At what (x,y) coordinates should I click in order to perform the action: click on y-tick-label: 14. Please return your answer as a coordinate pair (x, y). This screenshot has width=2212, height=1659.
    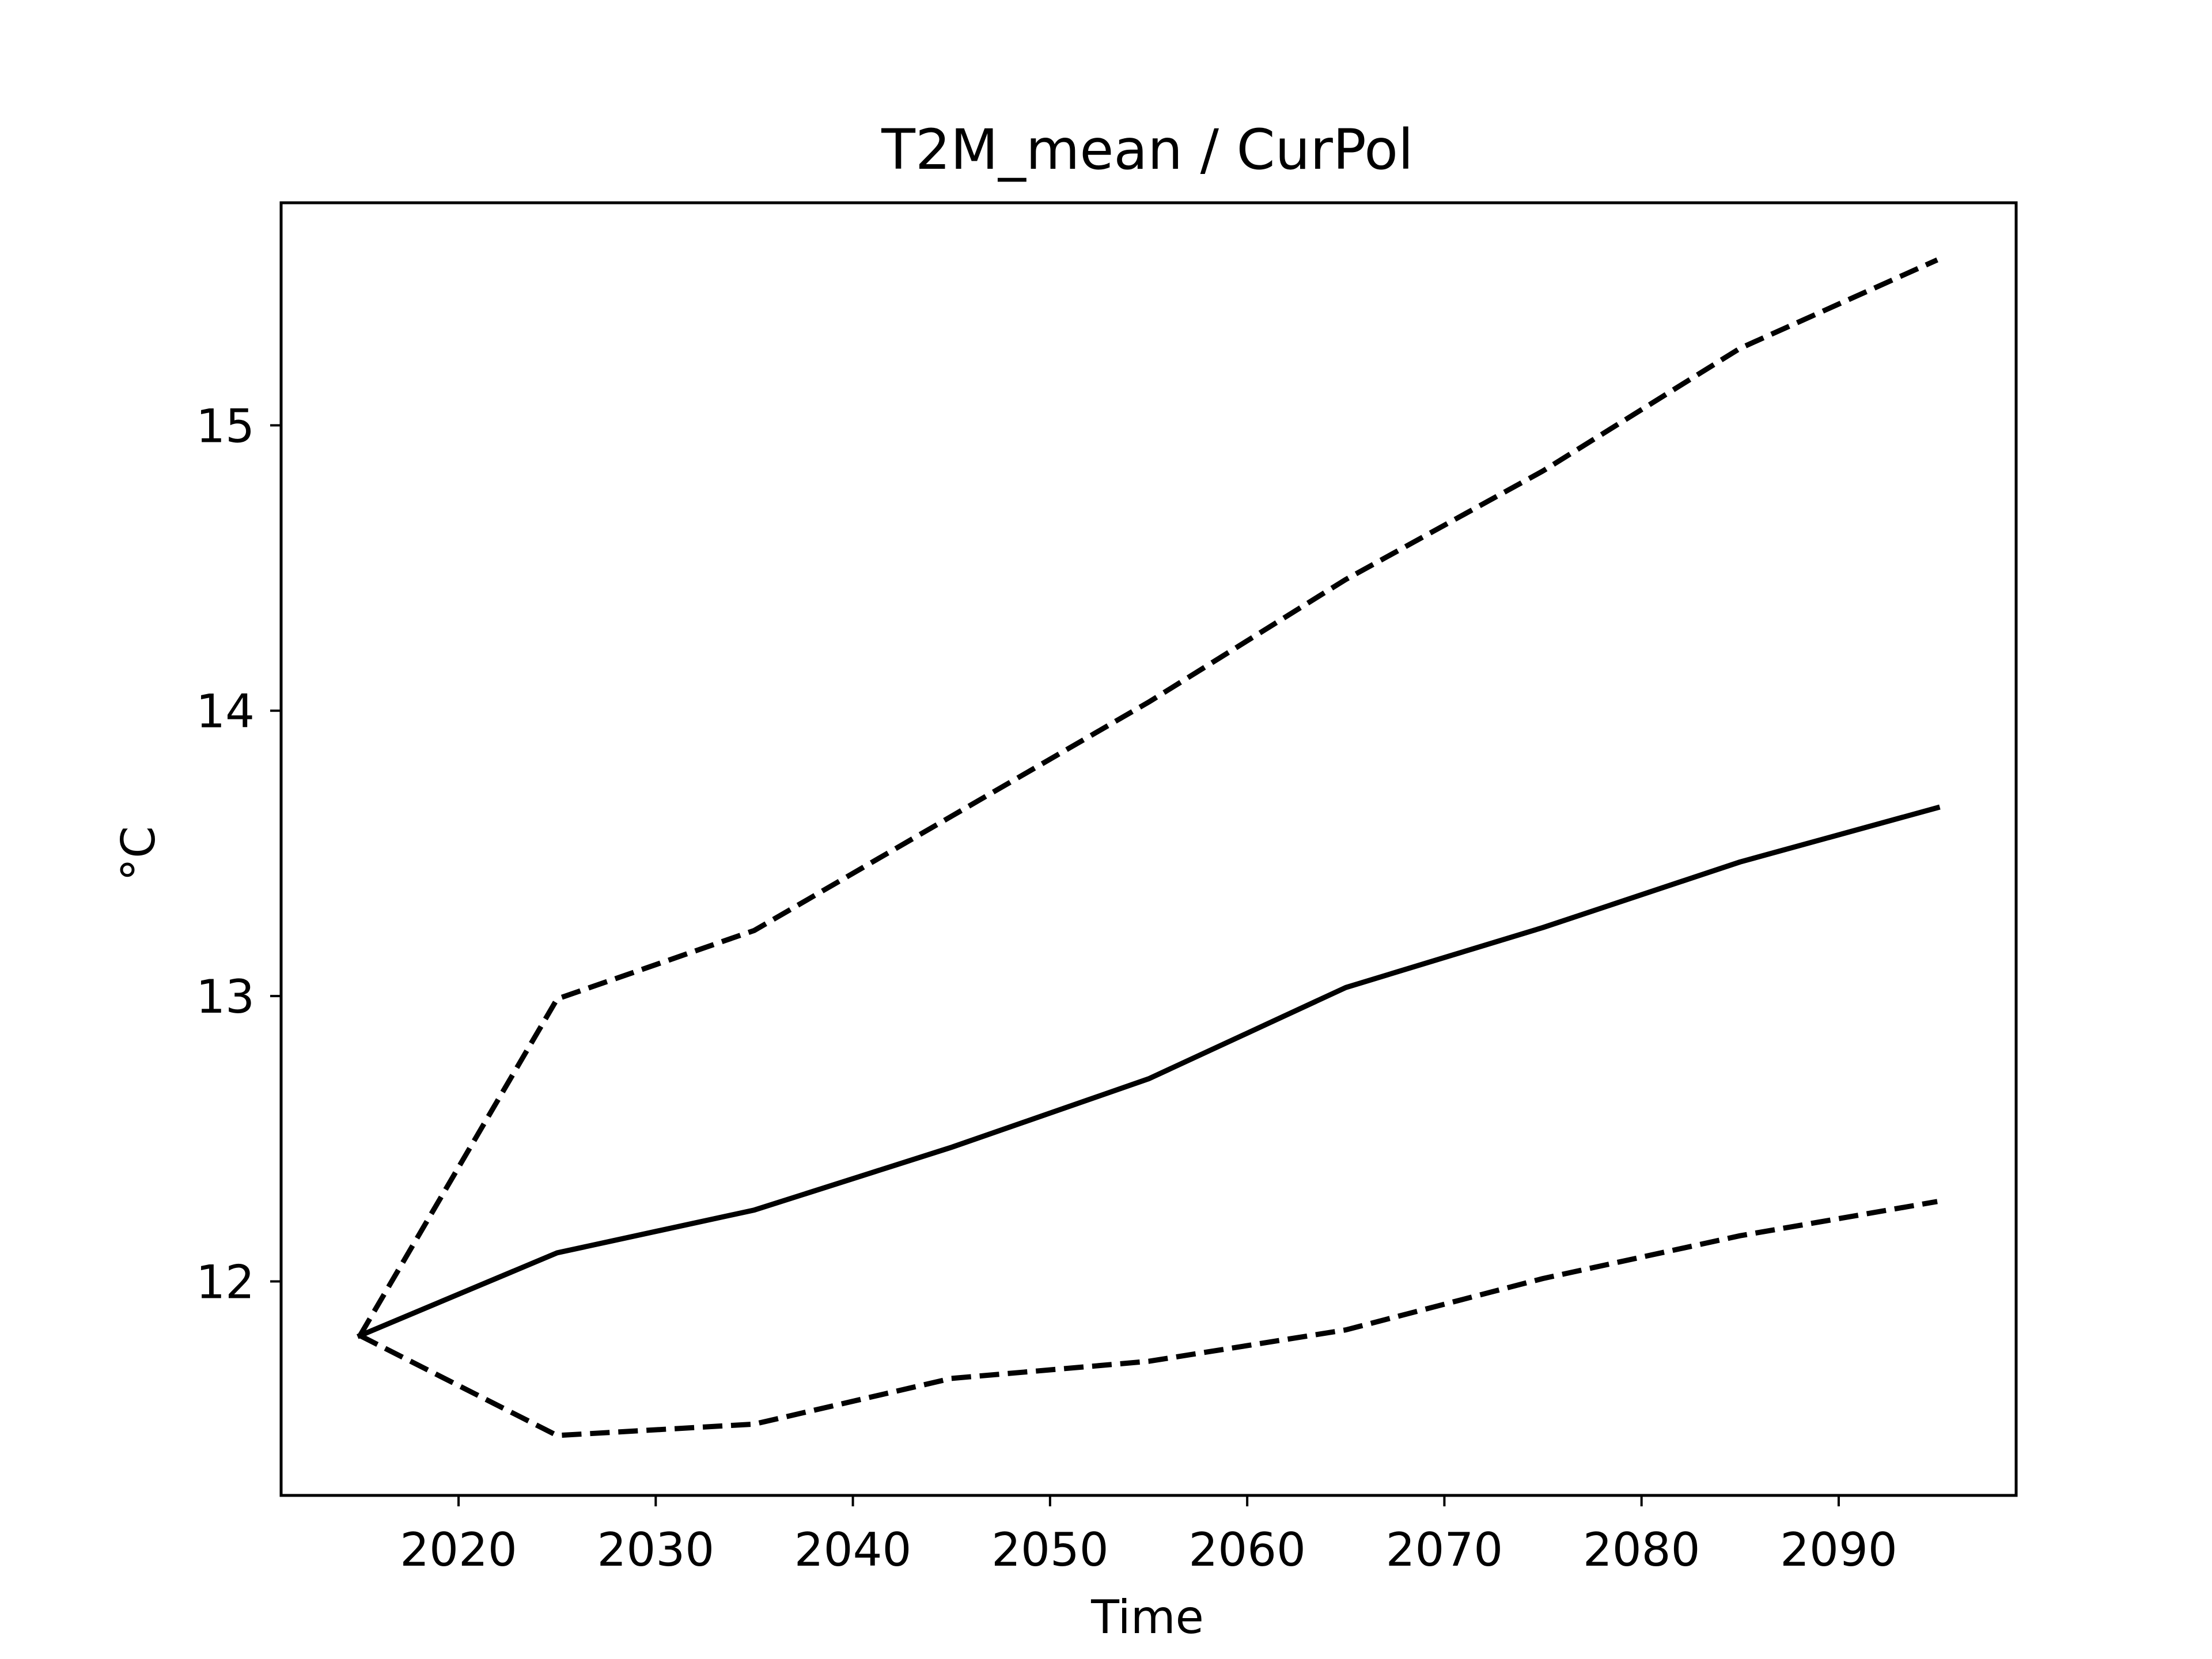
    Looking at the image, I should click on (225, 711).